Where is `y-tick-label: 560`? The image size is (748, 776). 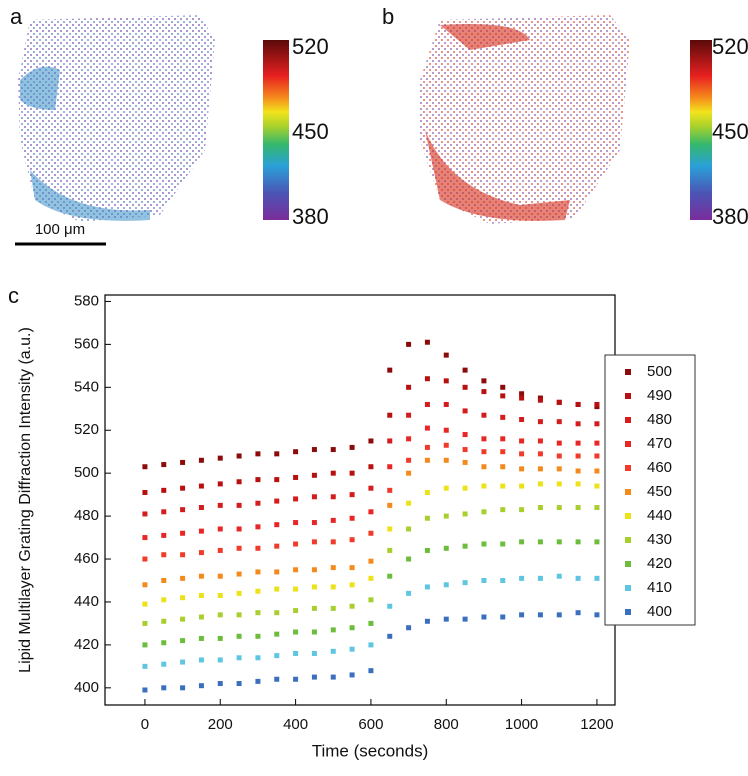
y-tick-label: 560 is located at coordinates (86, 343).